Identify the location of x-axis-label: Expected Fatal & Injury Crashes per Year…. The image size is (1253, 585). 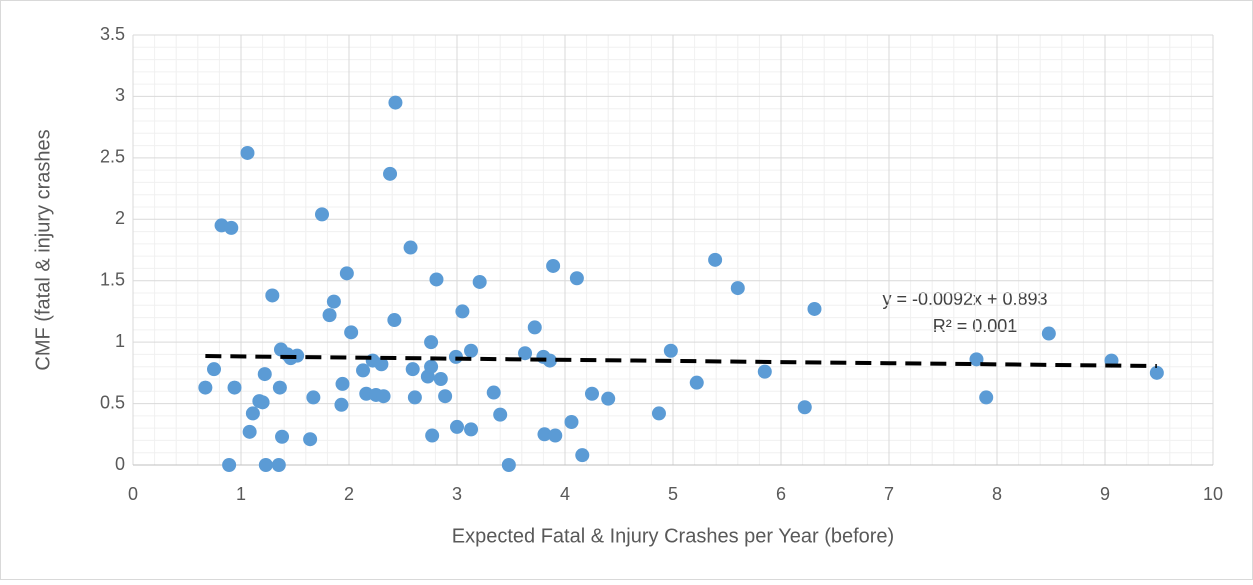
(673, 536).